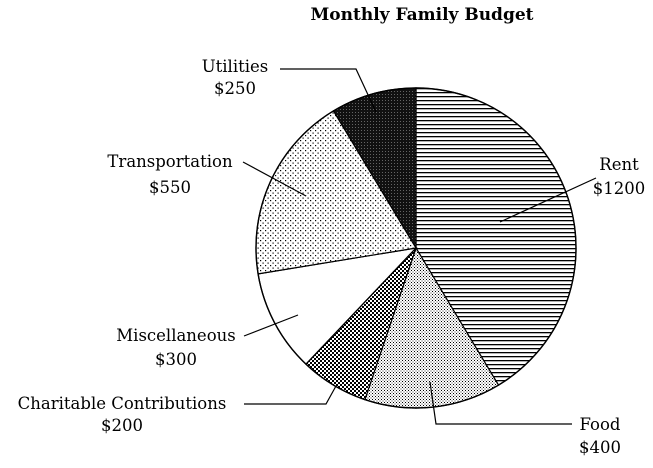  What do you see at coordinates (500, 403) in the screenshot?
I see `leader-line-food` at bounding box center [500, 403].